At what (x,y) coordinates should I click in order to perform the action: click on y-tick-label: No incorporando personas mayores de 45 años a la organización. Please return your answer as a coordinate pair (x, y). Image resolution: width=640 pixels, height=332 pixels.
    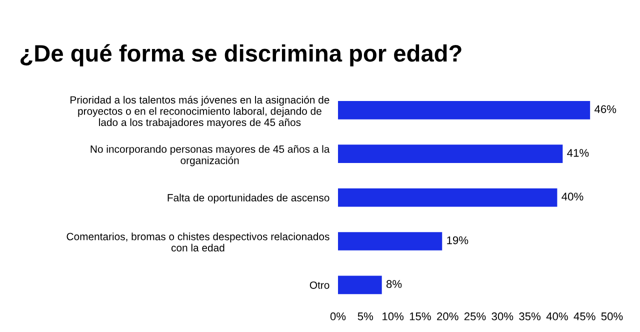
    Looking at the image, I should click on (210, 155).